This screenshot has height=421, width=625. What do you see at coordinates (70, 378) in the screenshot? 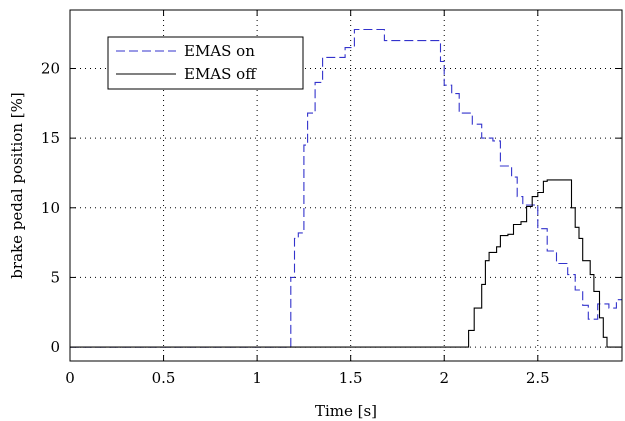
I see `x-tick-label: 0` at bounding box center [70, 378].